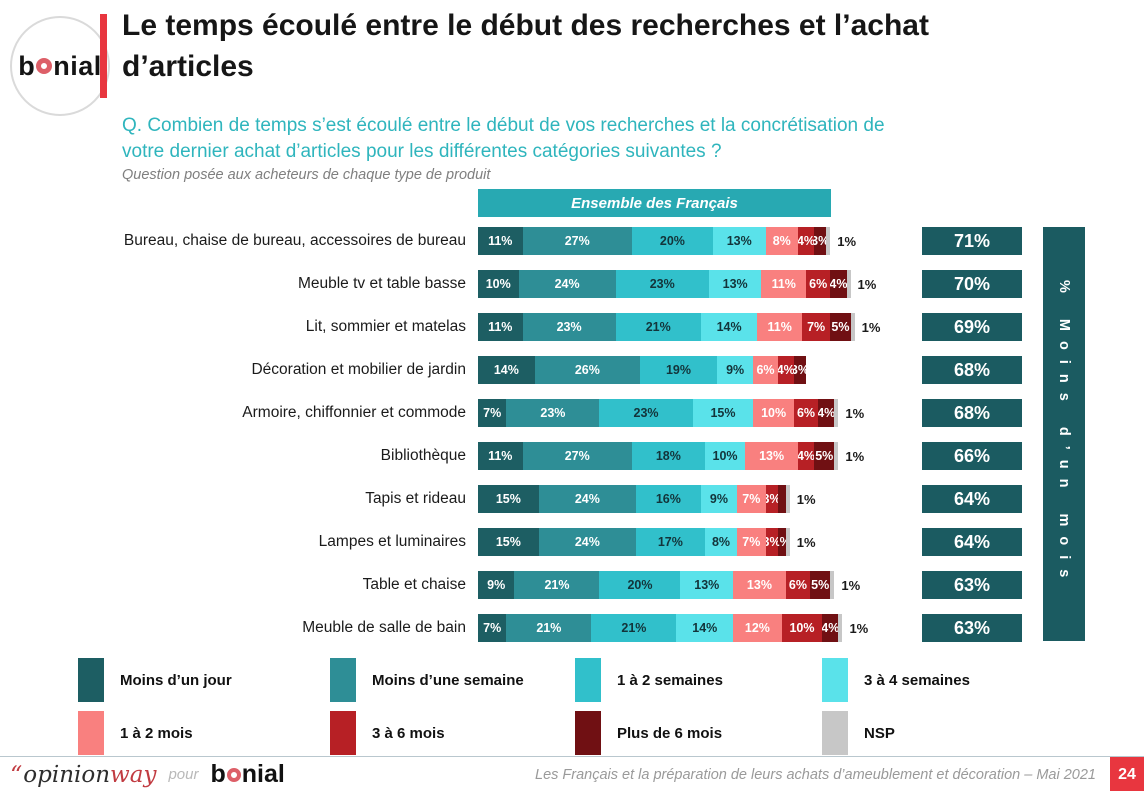  I want to click on right-axis-label: % Moins d’un mois, so click(1064, 434).